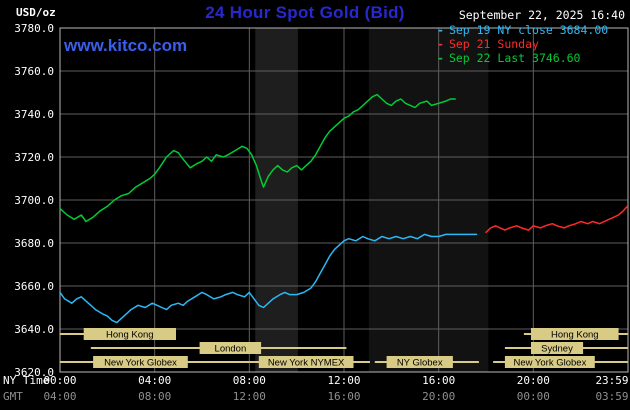 Image resolution: width=630 pixels, height=410 pixels. I want to click on page-title: 24 Hour Spot Gold (Bid), so click(305, 12).